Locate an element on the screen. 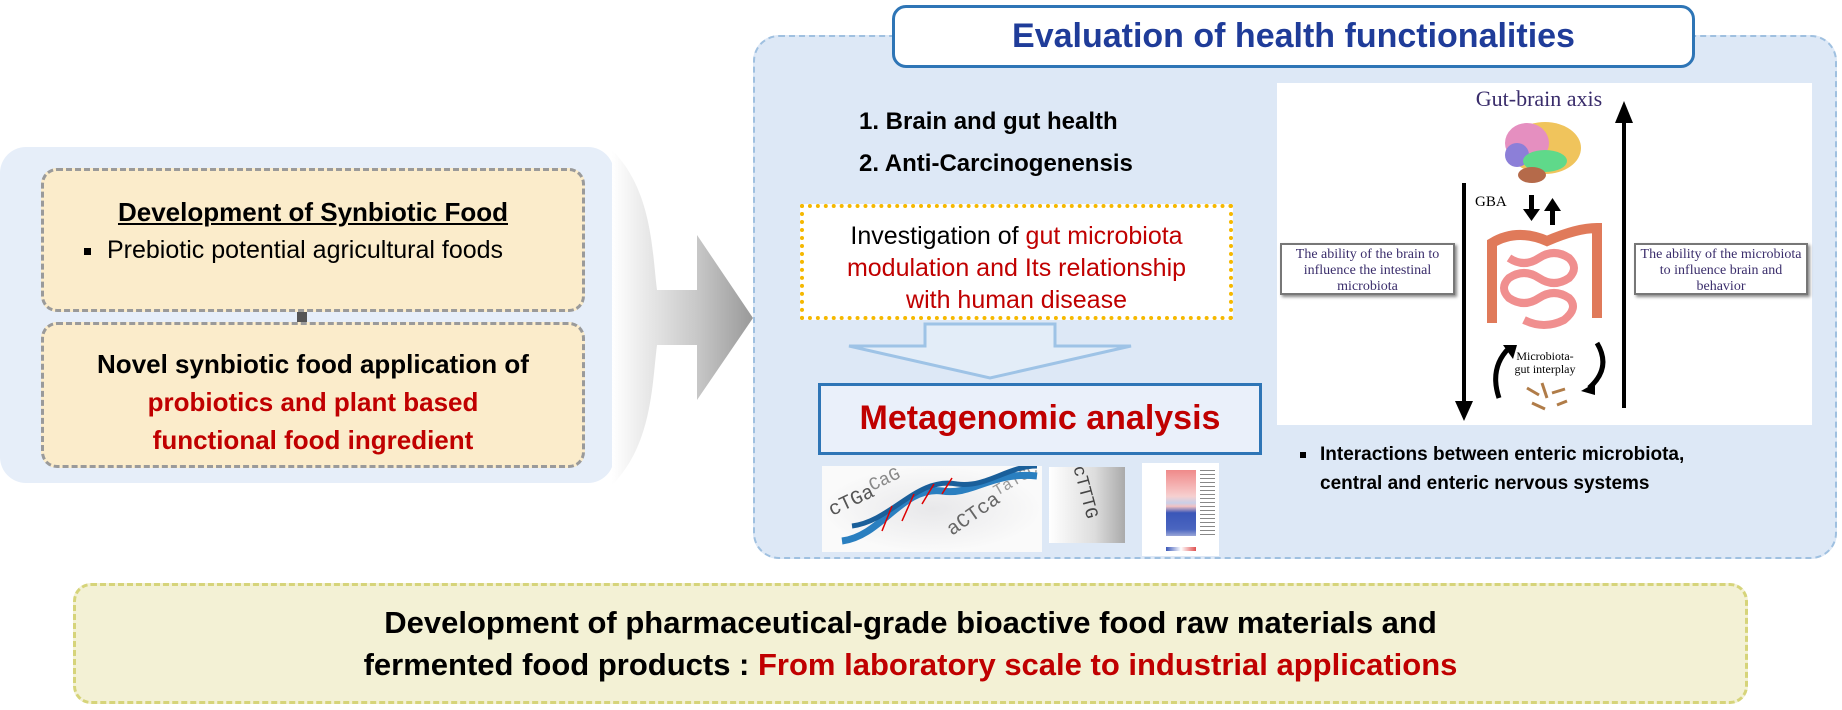  interactions-line1: Interactions between enteric microbiota, is located at coordinates (1502, 454).